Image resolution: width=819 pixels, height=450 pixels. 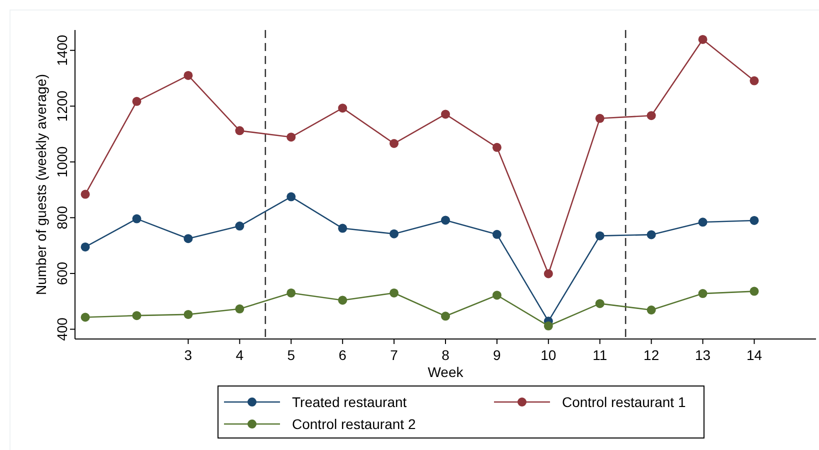 I want to click on y-tick-label: 600, so click(x=62, y=274).